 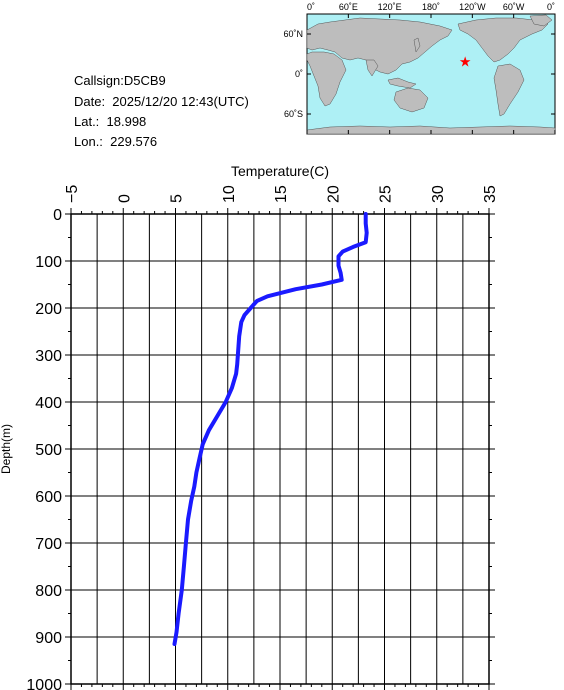 I want to click on south-america-shape, so click(x=509, y=90).